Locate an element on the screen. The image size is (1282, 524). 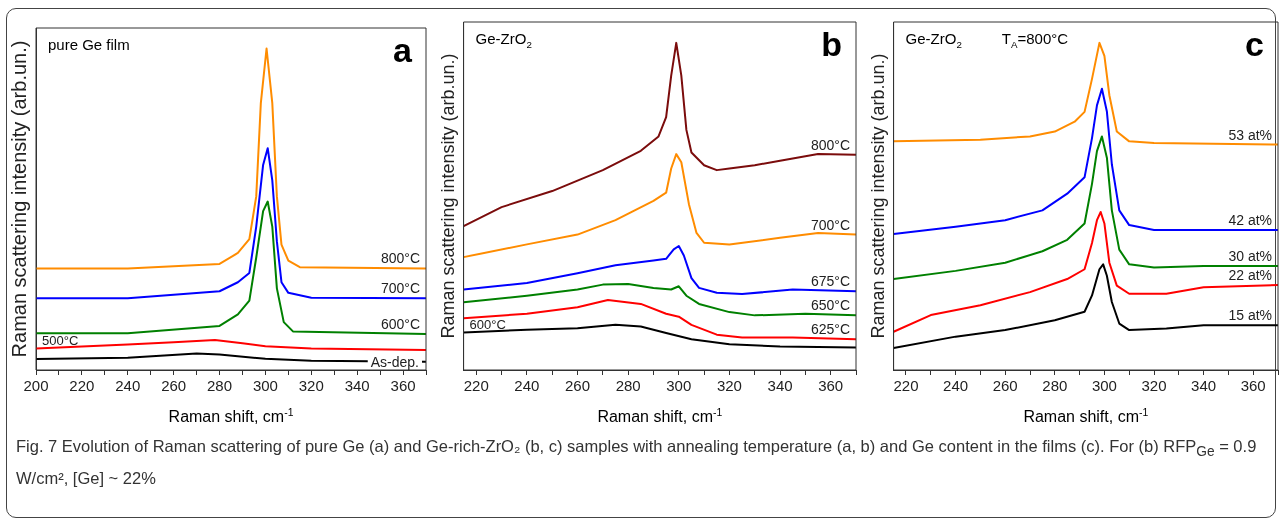
series-label: 22 at% is located at coordinates (1250, 274).